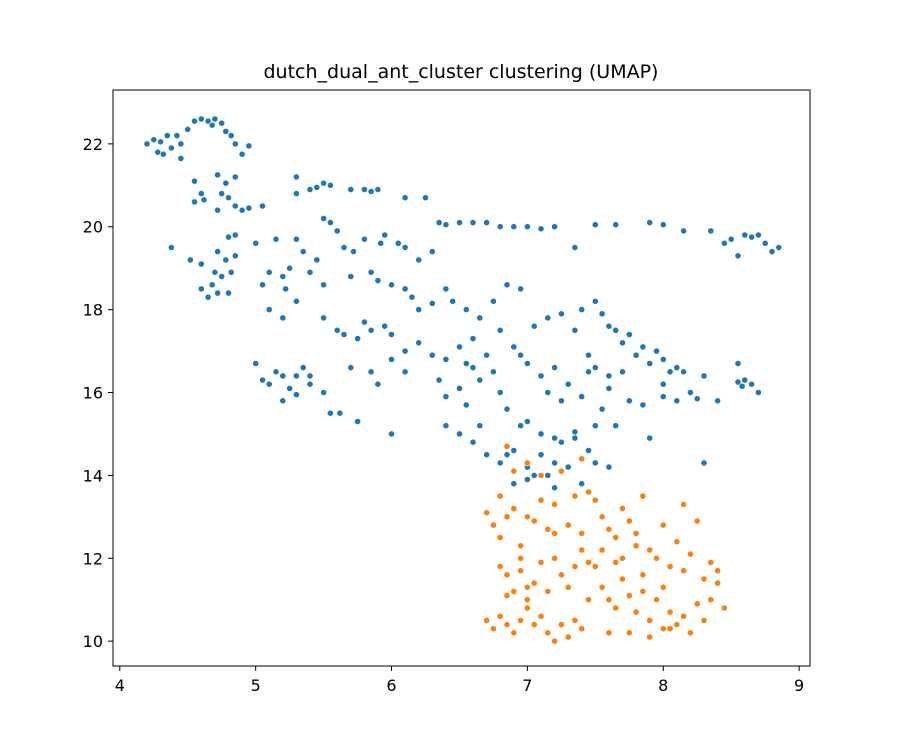 This screenshot has width=900, height=750. What do you see at coordinates (93, 227) in the screenshot?
I see `y-tick-label: 20` at bounding box center [93, 227].